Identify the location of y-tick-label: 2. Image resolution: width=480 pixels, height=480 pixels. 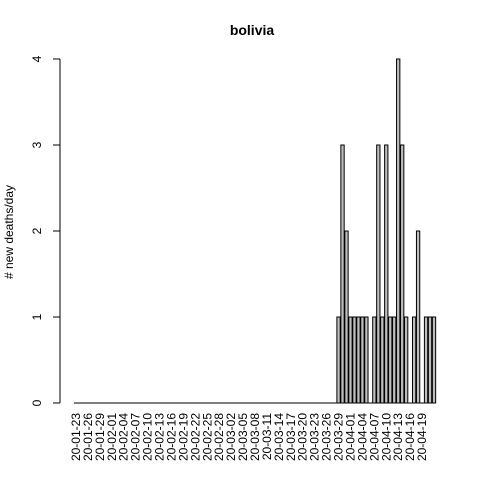
(37, 230).